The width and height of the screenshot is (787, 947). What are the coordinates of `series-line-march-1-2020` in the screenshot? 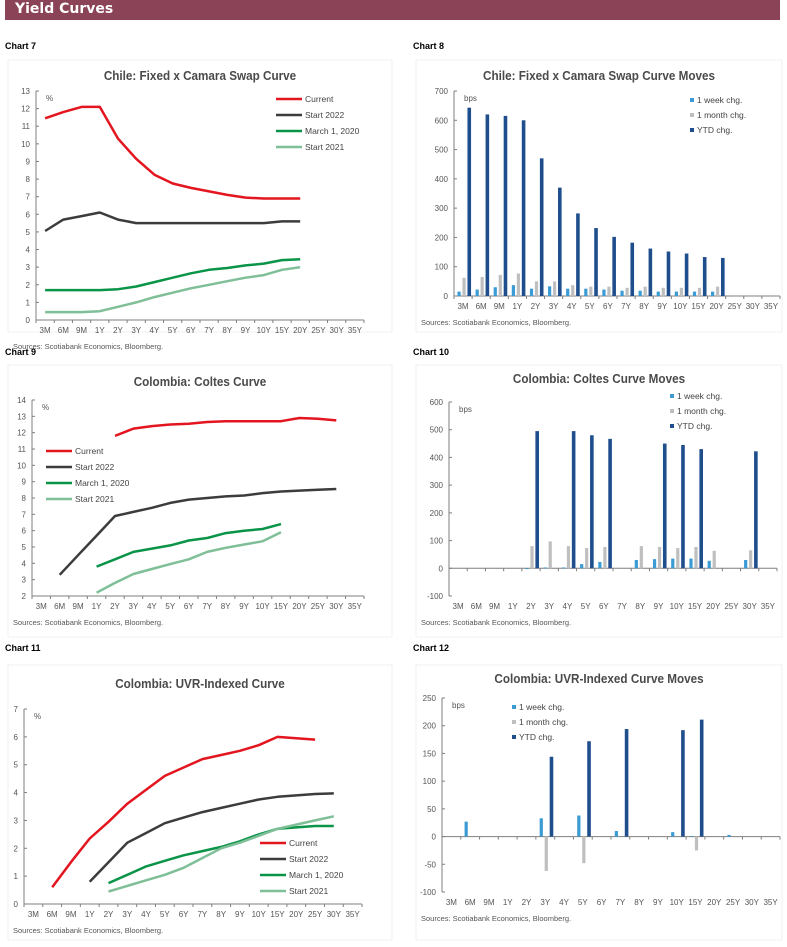 It's located at (189, 545).